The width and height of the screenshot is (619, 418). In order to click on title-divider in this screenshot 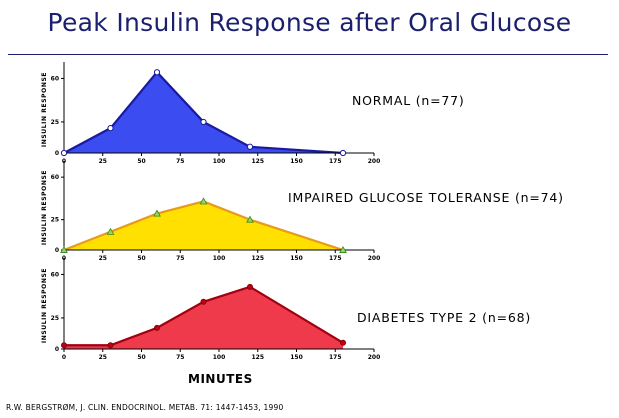, I will do `click(308, 54)`.